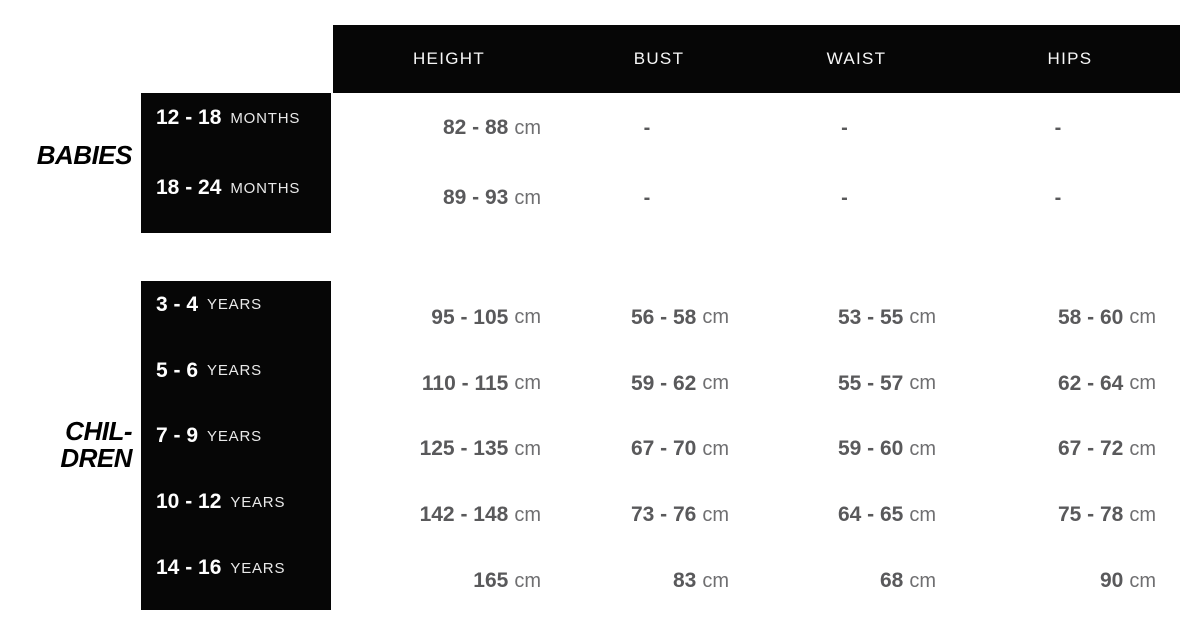  Describe the element at coordinates (177, 436) in the screenshot. I see `age-range: 7 - 9` at that location.